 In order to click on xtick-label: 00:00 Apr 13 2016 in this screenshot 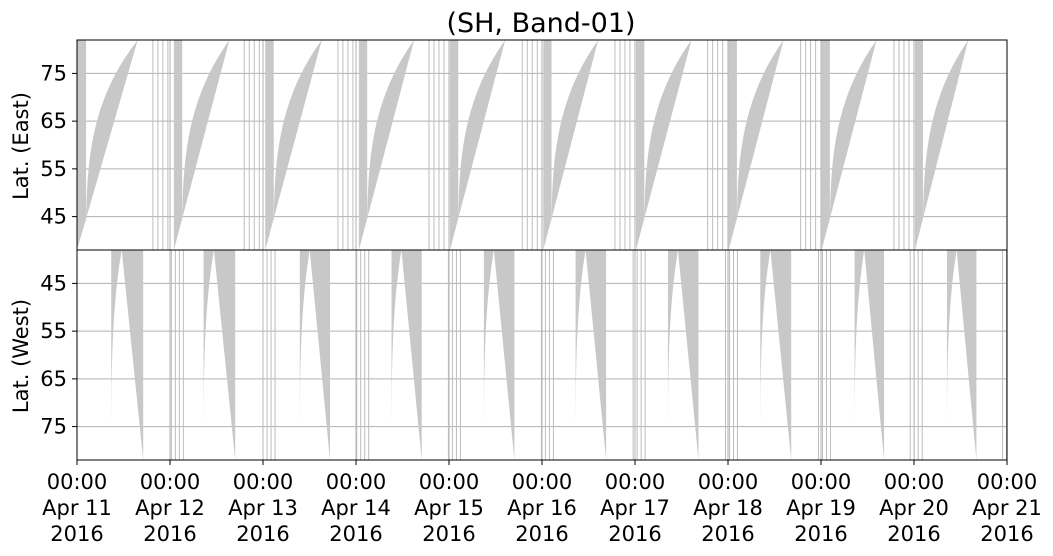, I will do `click(263, 508)`.